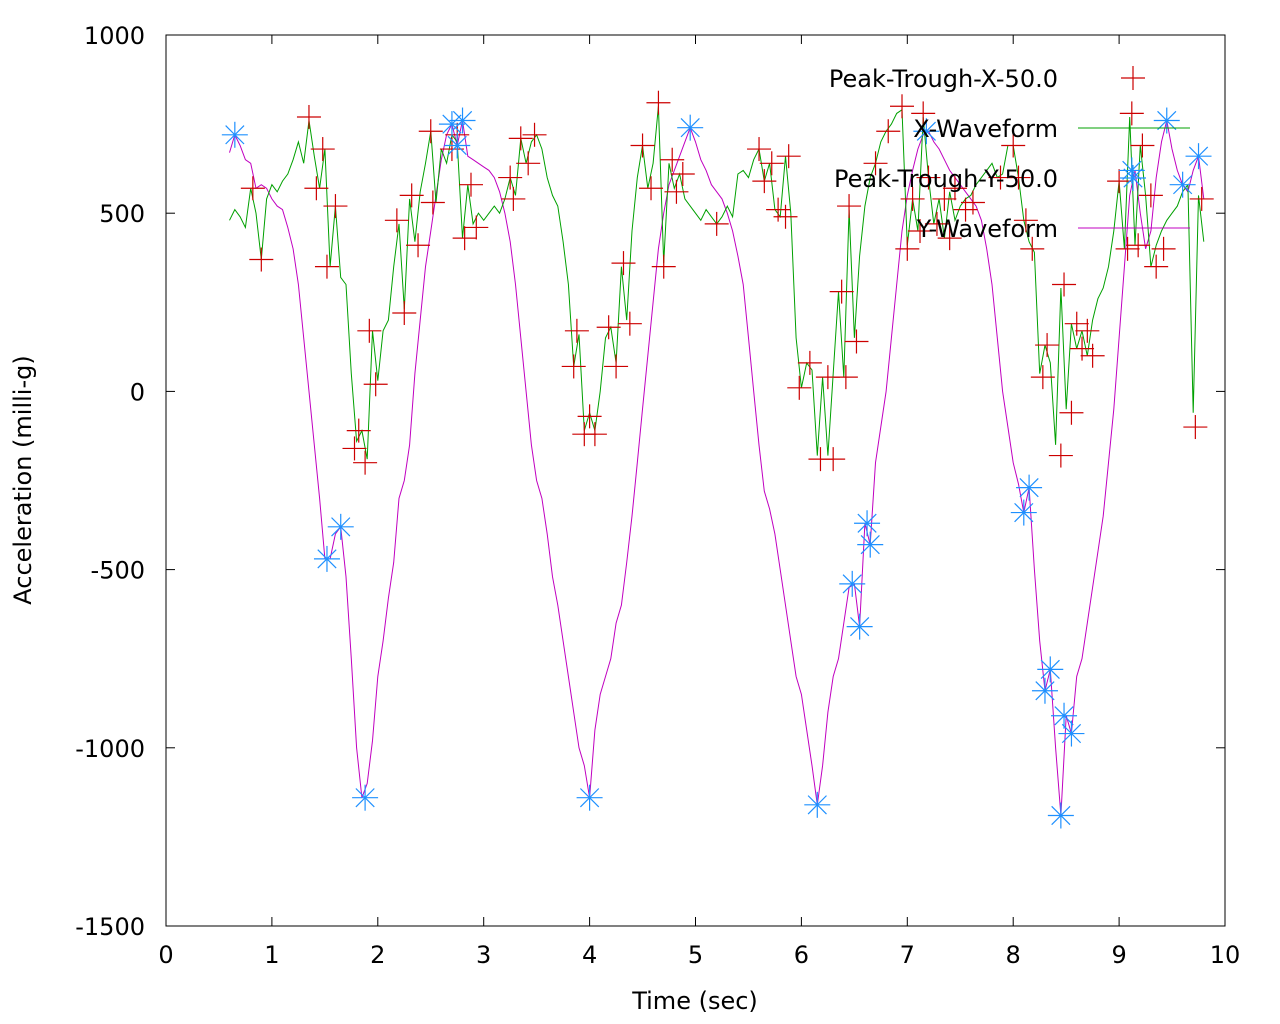 The height and width of the screenshot is (1024, 1280). I want to click on x-tick-label: 6, so click(801, 955).